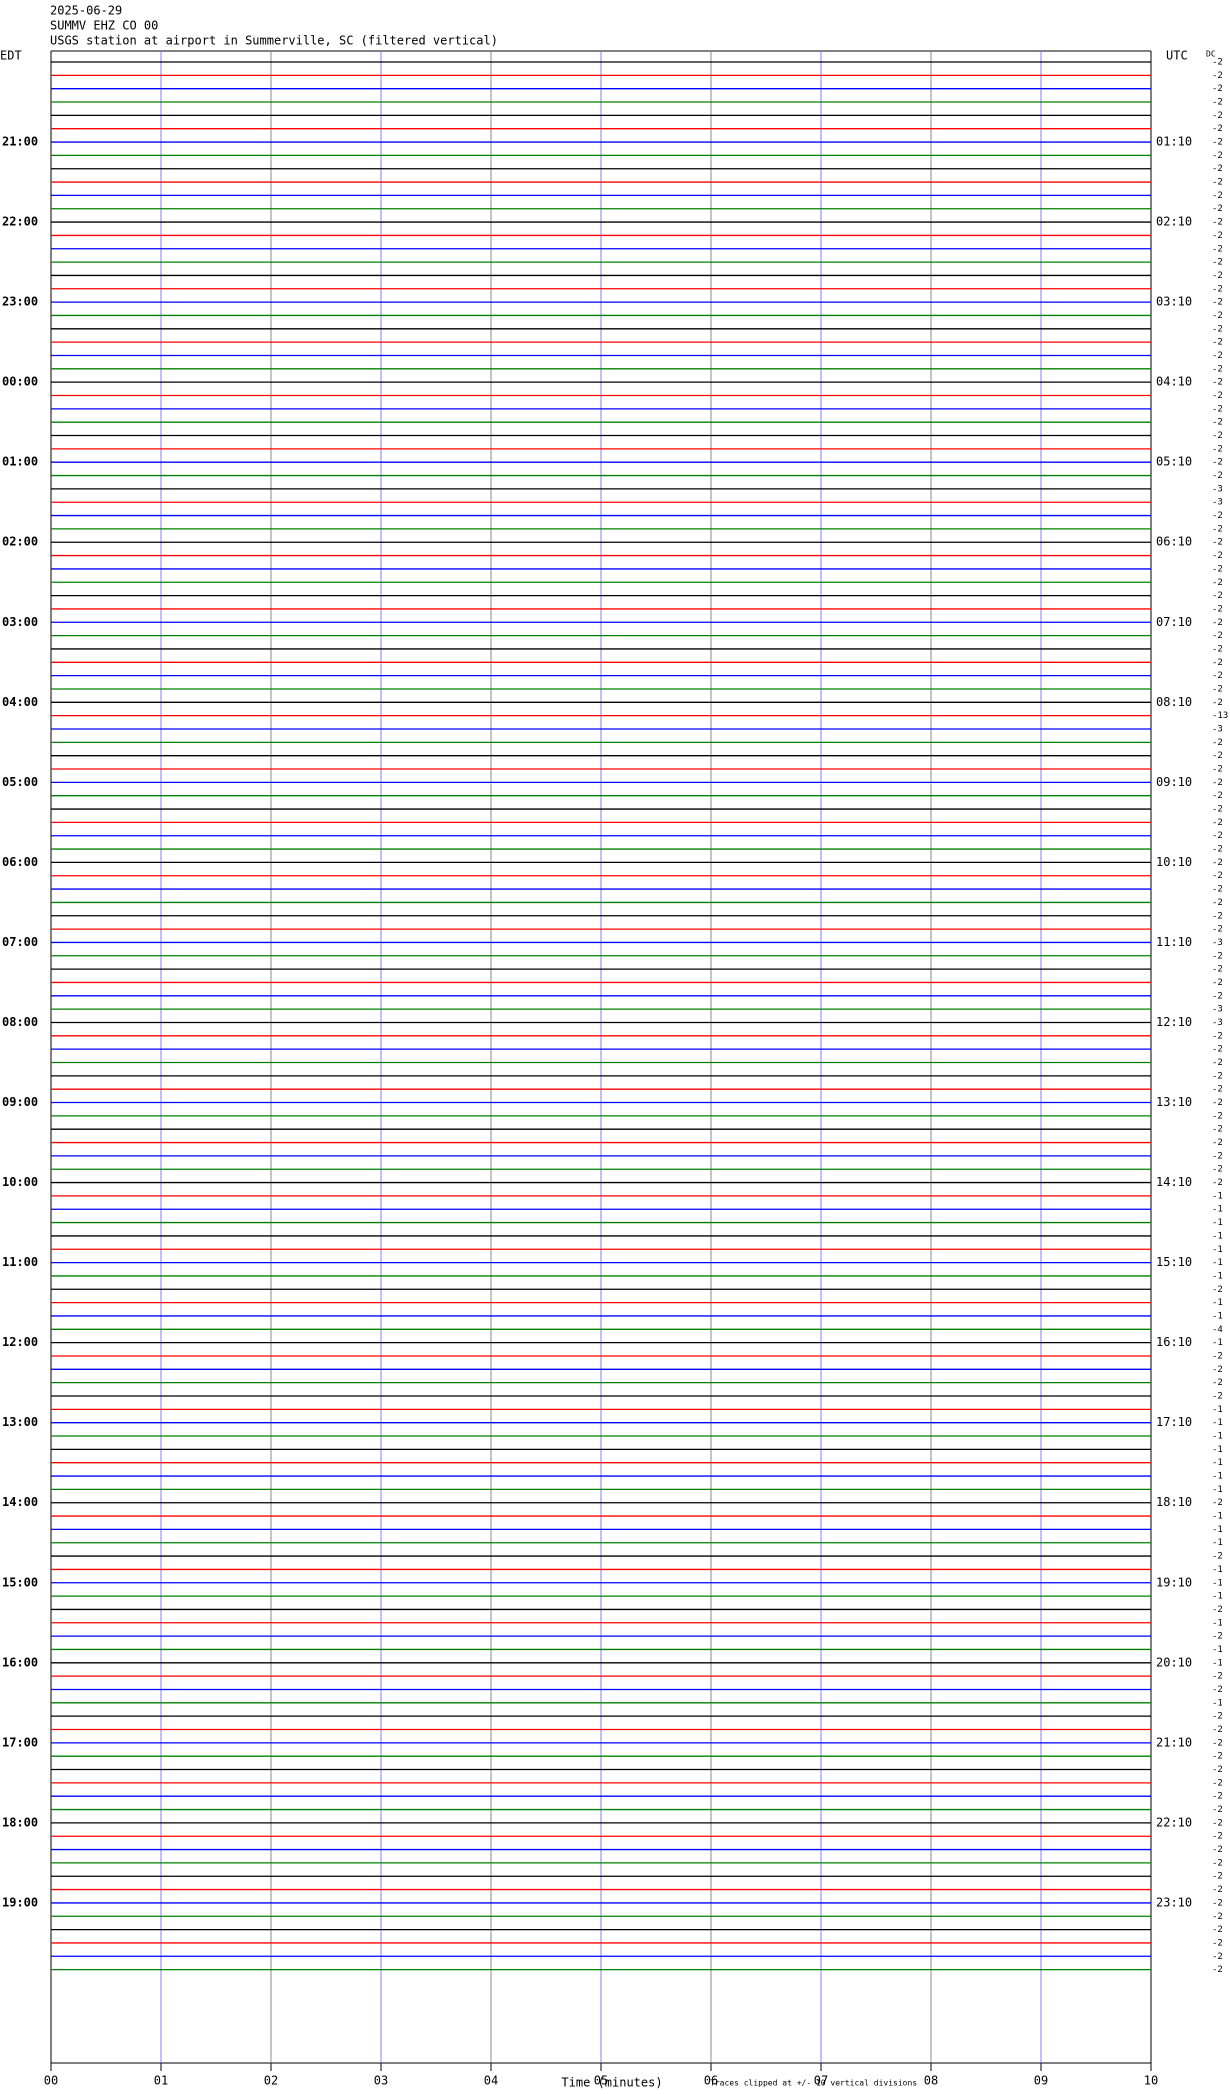 Image resolution: width=1230 pixels, height=2094 pixels. Describe the element at coordinates (20, 702) in the screenshot. I see `edt-label: 04:00` at that location.